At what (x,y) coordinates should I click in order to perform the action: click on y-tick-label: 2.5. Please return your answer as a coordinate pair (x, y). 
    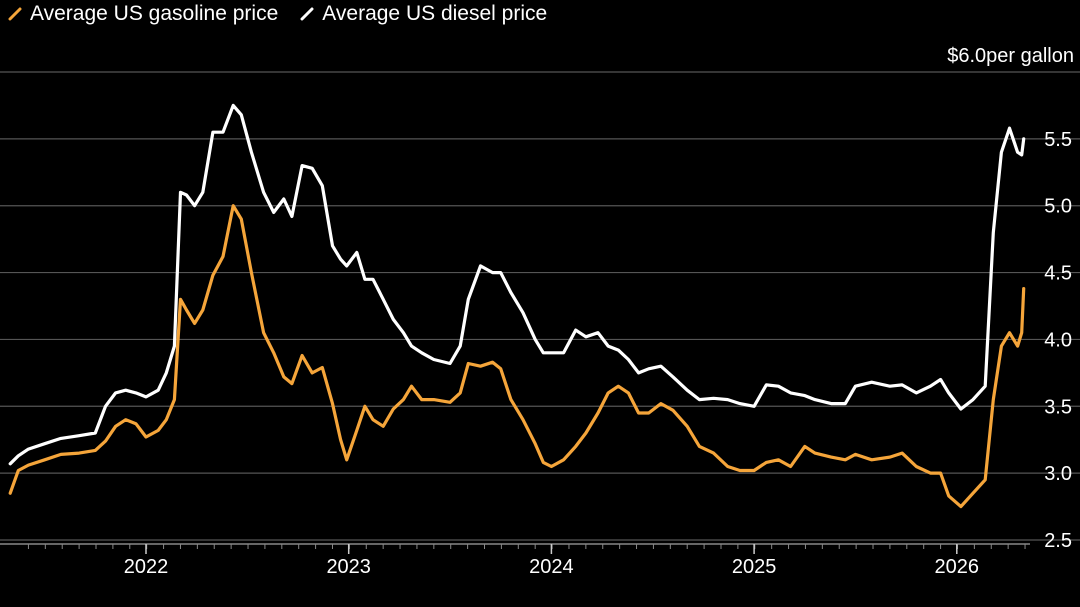
    Looking at the image, I should click on (1058, 541).